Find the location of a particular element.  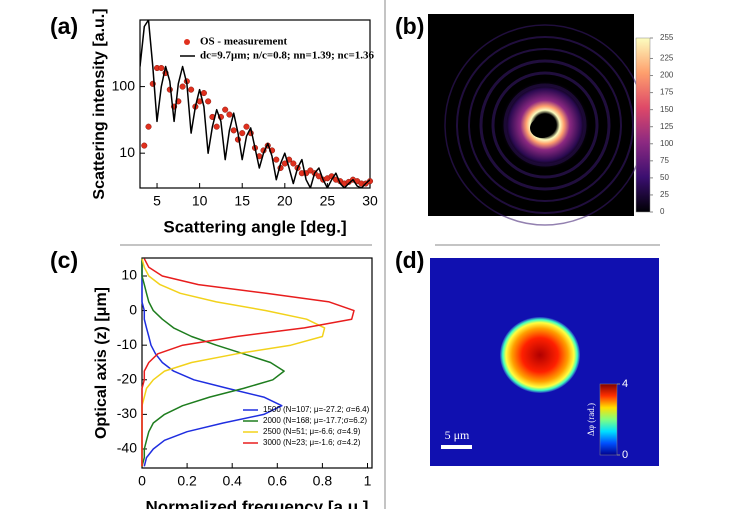

colorbar-tick-label: 225 is located at coordinates (667, 58).